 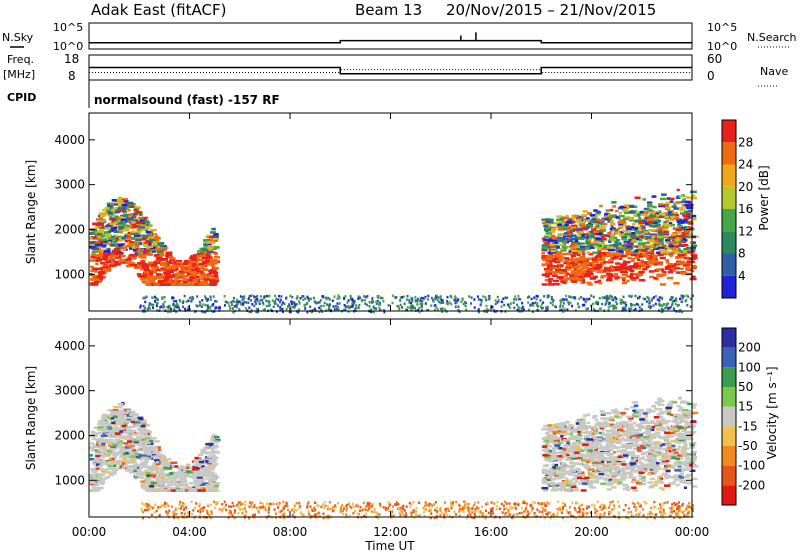 What do you see at coordinates (388, 10) in the screenshot?
I see `beam-label: Beam 13` at bounding box center [388, 10].